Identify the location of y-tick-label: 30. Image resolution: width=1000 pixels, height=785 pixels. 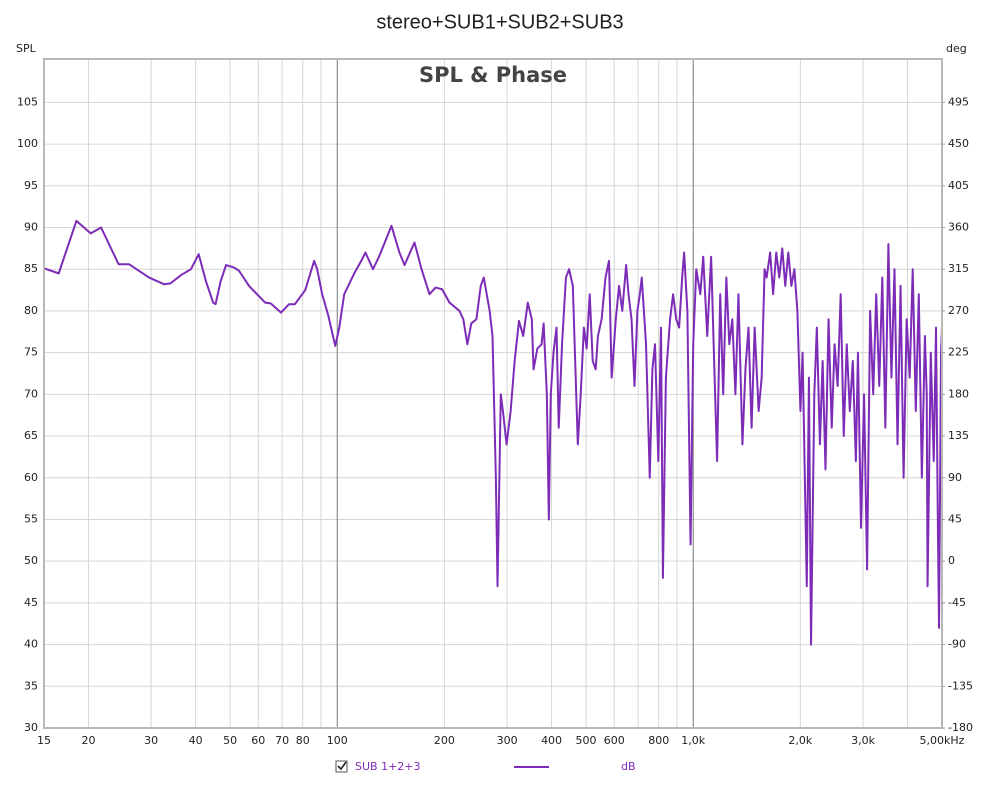
(31, 727).